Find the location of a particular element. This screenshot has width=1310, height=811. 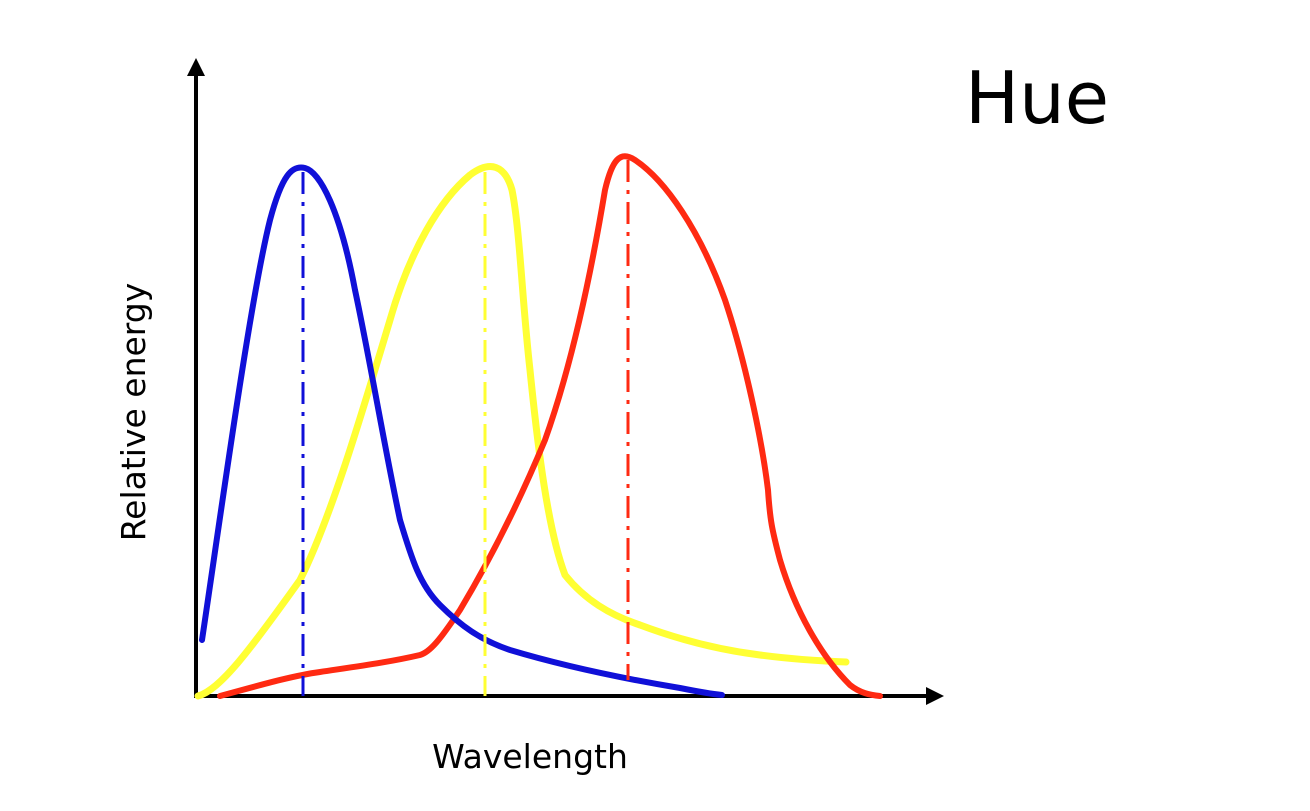

x-axis-label: Wavelength is located at coordinates (530, 756).